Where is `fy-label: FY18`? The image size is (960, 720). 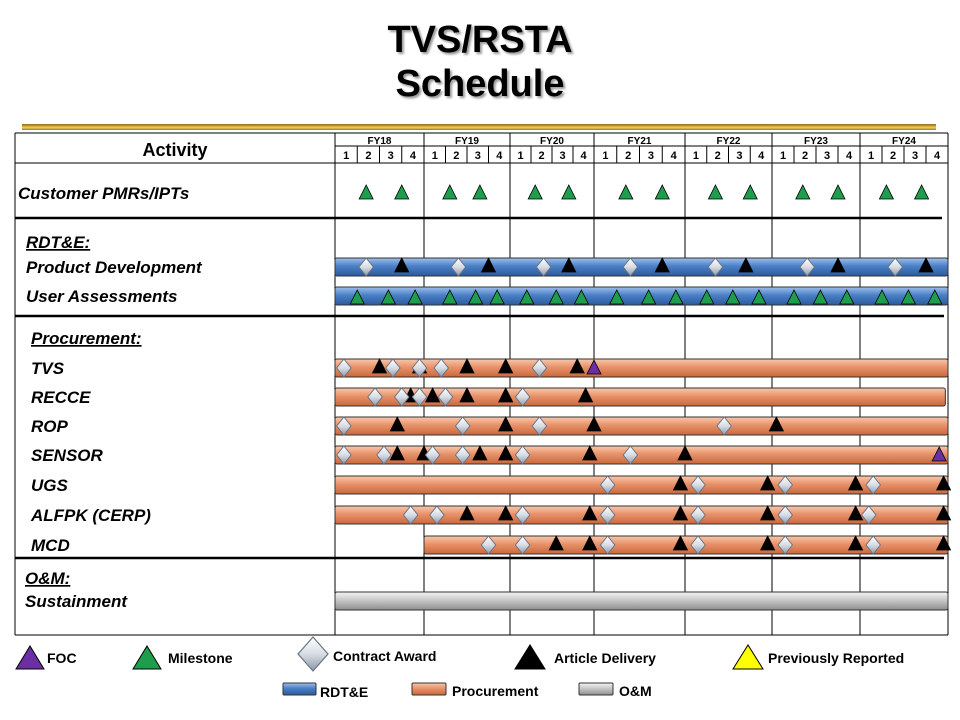
fy-label: FY18 is located at coordinates (380, 141).